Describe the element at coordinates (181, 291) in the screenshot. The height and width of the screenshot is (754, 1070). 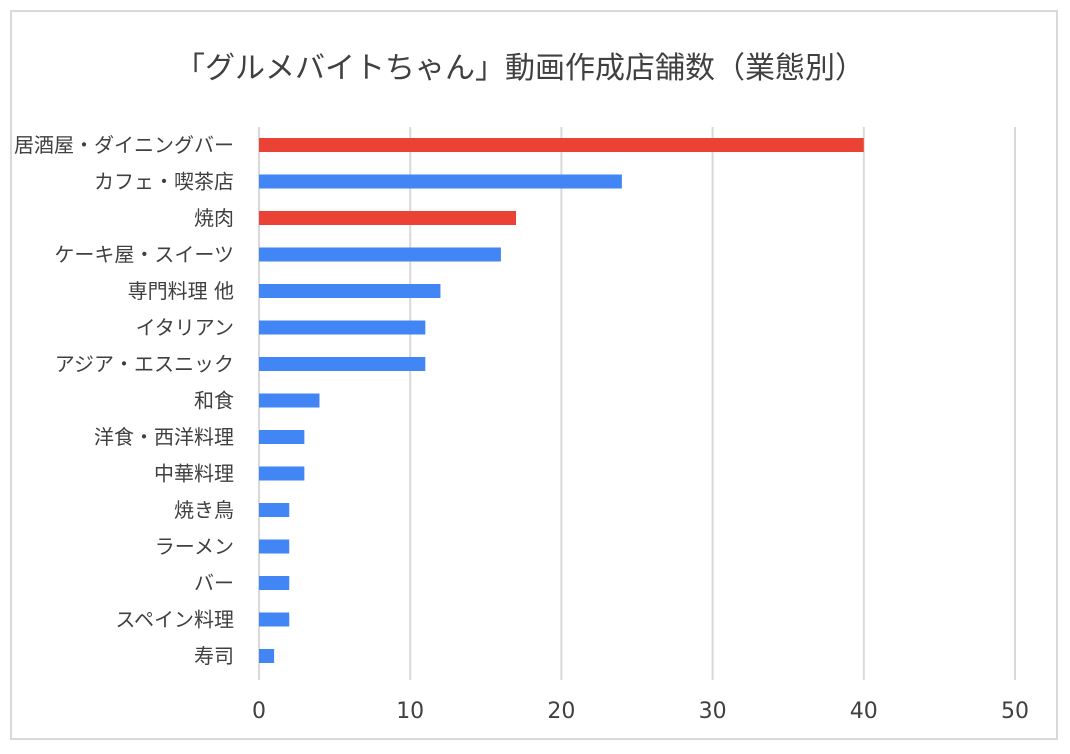
I see `category-label: 専門料理 他` at that location.